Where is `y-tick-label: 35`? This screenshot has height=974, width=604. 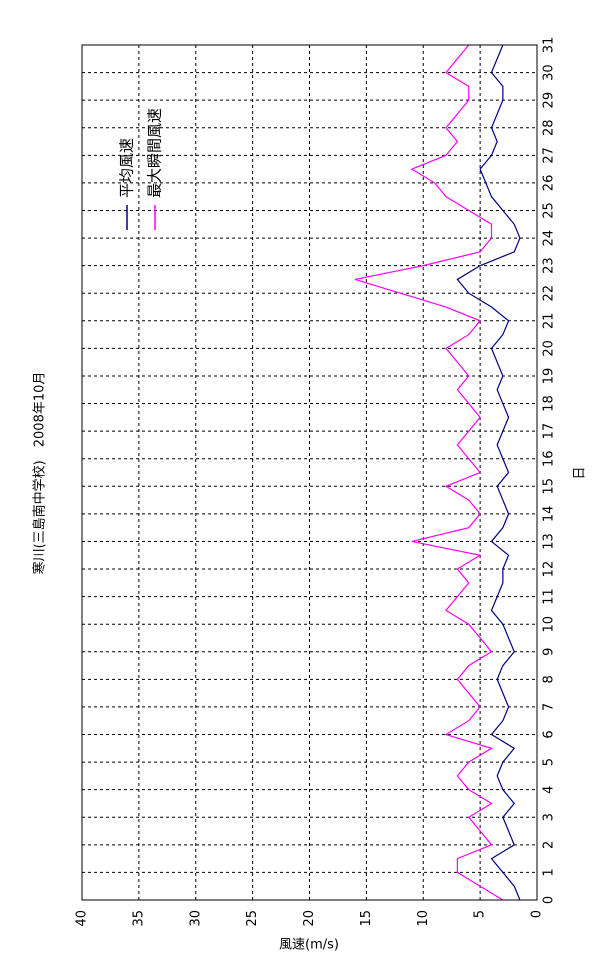 y-tick-label: 35 is located at coordinates (138, 918).